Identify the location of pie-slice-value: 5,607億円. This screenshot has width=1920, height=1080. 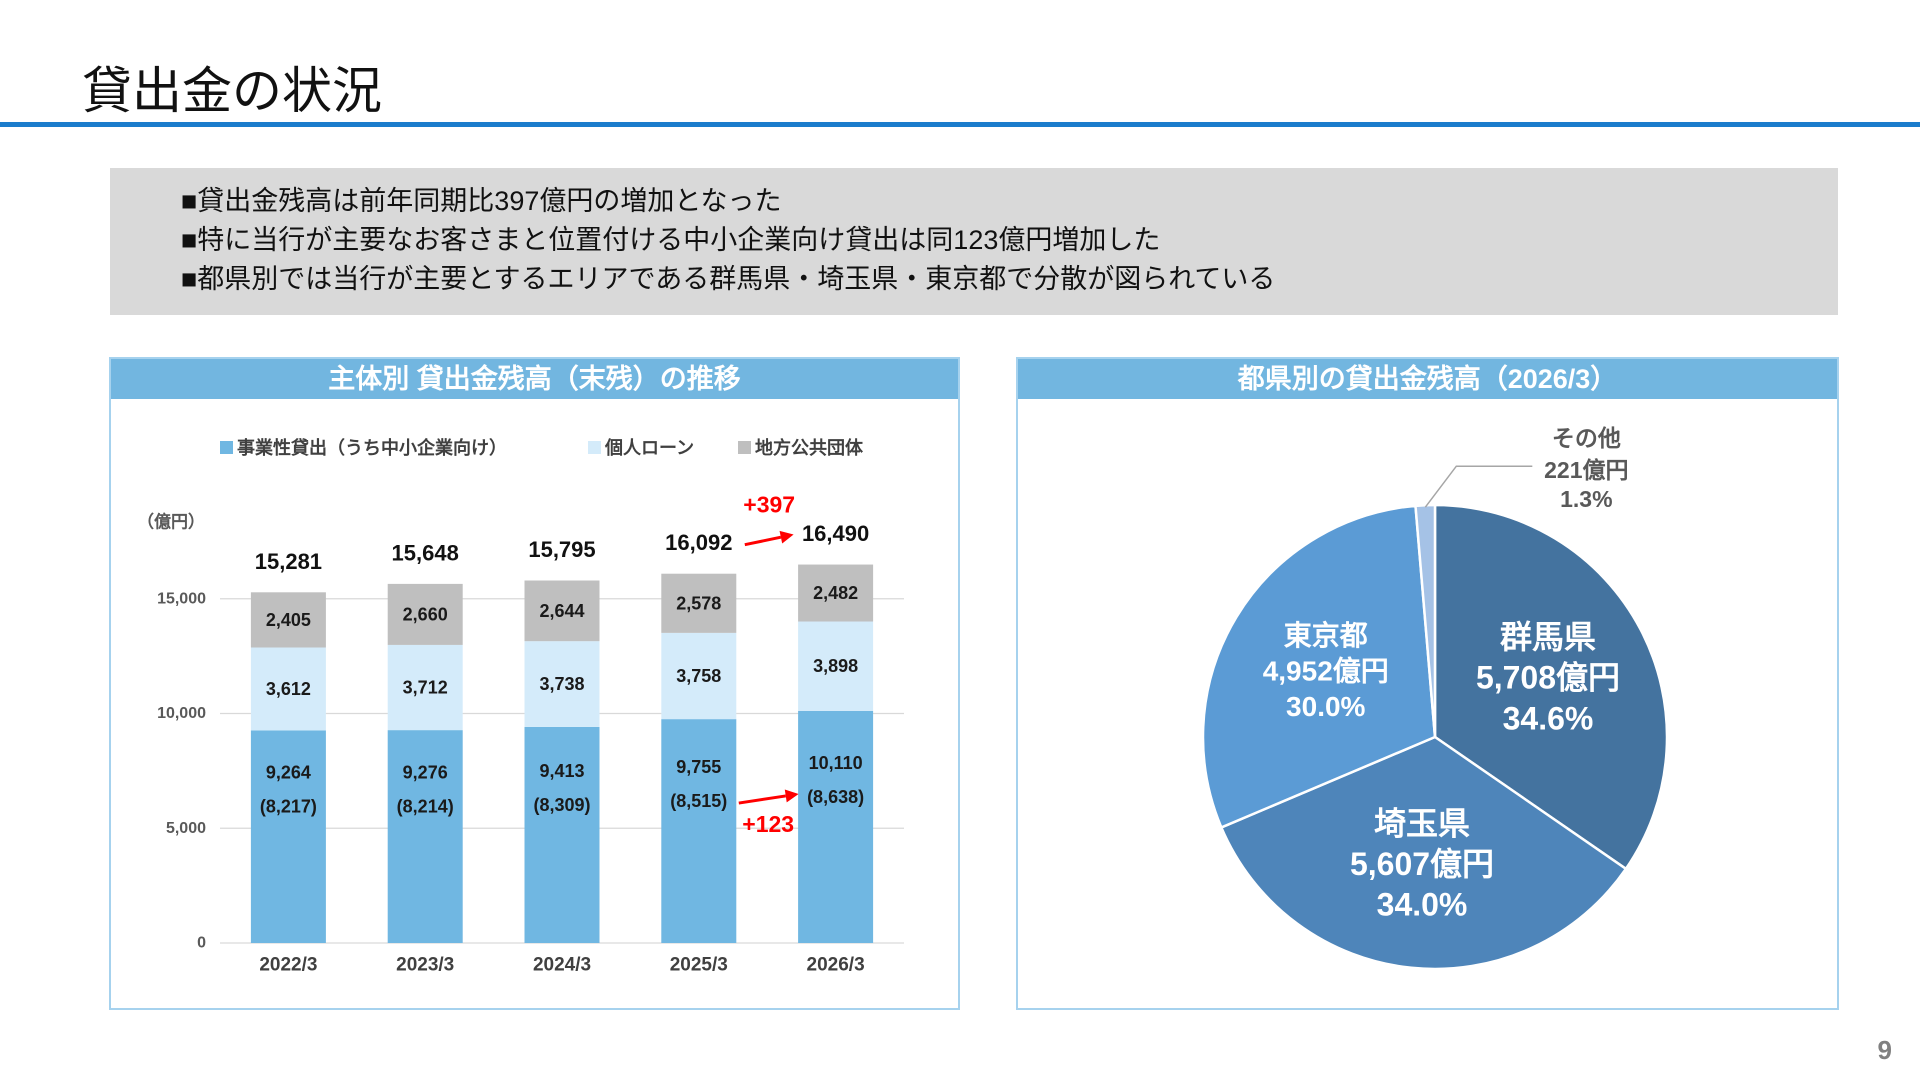
(1422, 864).